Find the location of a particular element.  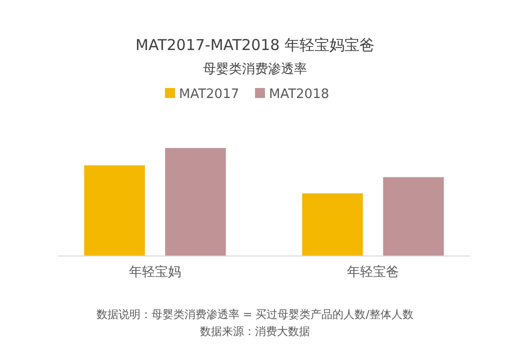

source-note: 数据来源：消费大数据 is located at coordinates (255, 331).